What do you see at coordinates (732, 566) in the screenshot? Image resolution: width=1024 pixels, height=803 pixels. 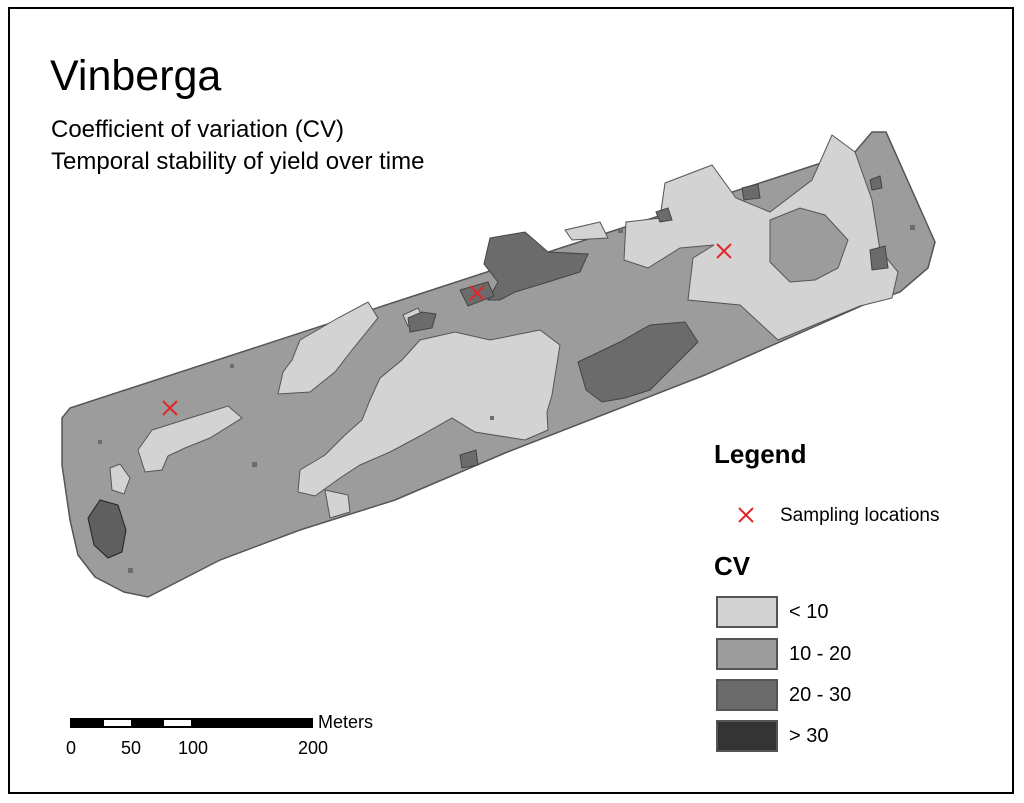 I see `legend-cv-title: CV` at bounding box center [732, 566].